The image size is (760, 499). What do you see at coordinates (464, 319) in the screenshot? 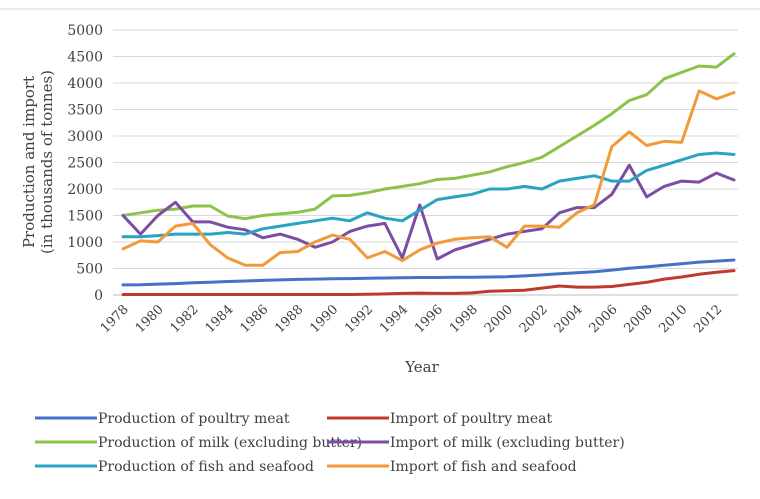
I see `x-tick-label: 1998` at bounding box center [464, 319].